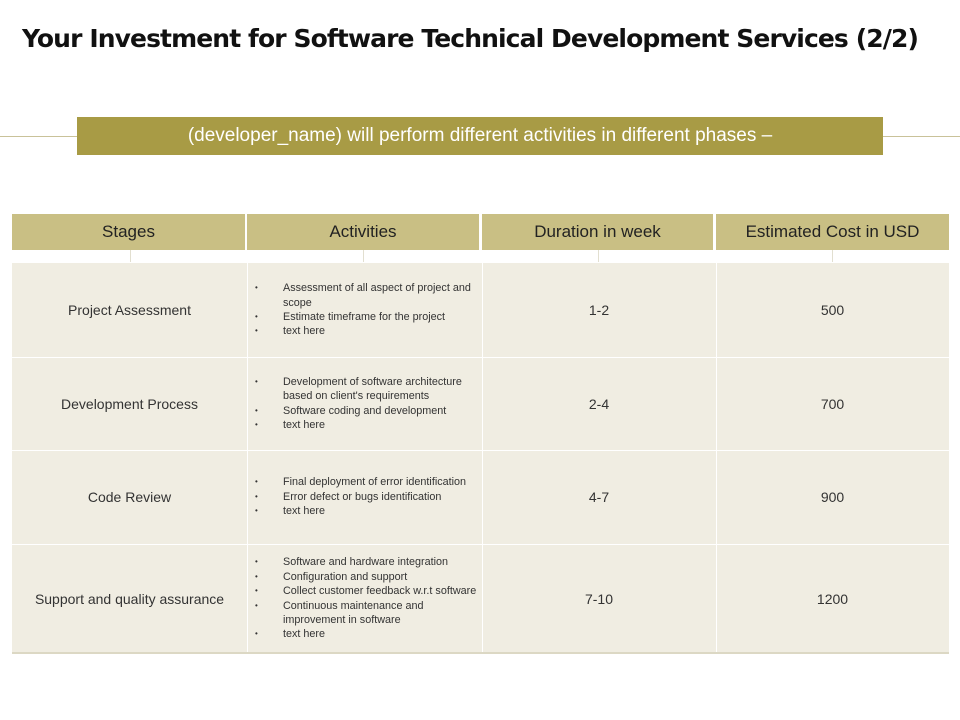 The width and height of the screenshot is (960, 720). I want to click on header-stages: Stages, so click(128, 232).